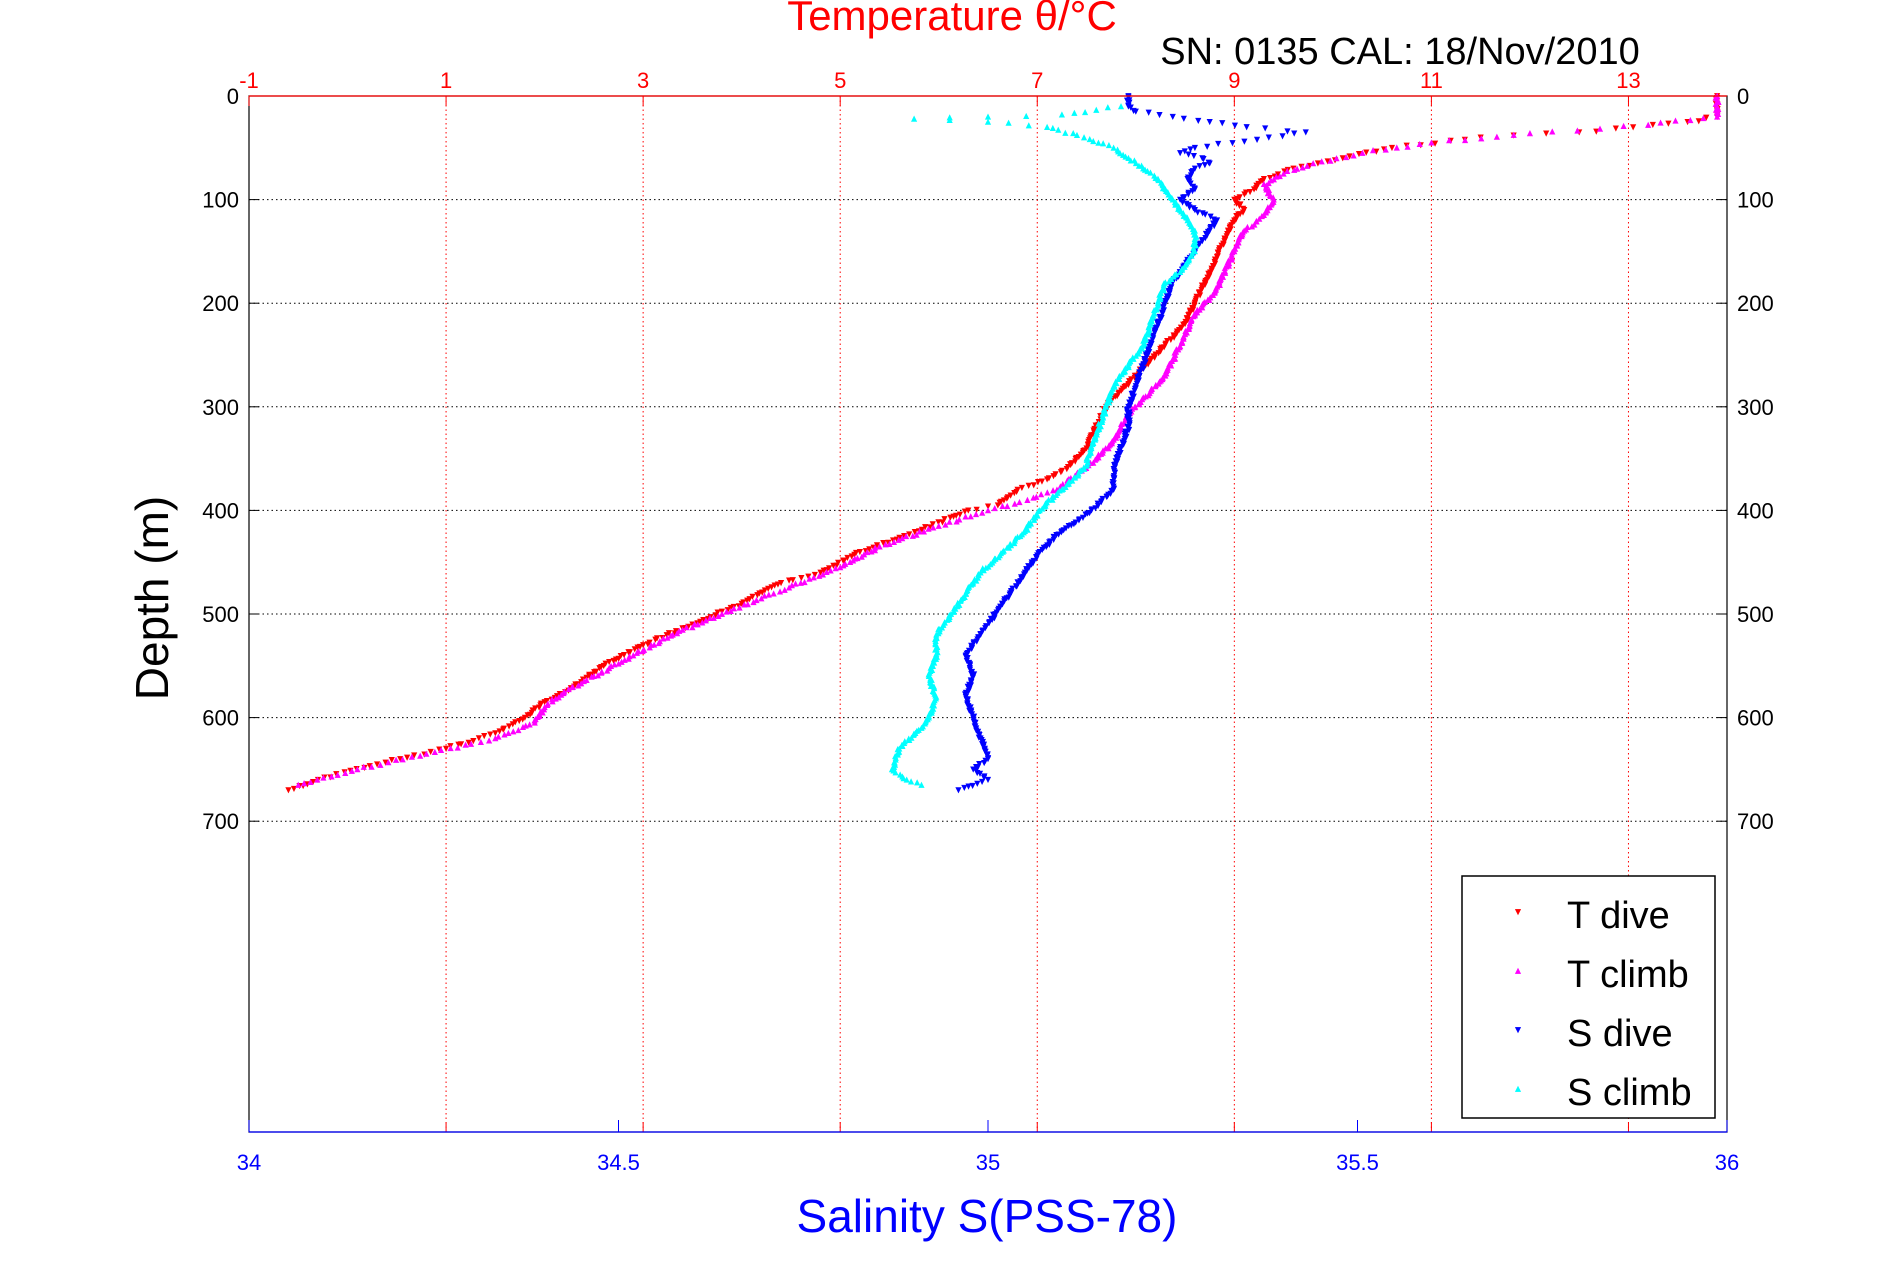 Image resolution: width=1891 pixels, height=1262 pixels. I want to click on series-s-dive, so click(1132, 443).